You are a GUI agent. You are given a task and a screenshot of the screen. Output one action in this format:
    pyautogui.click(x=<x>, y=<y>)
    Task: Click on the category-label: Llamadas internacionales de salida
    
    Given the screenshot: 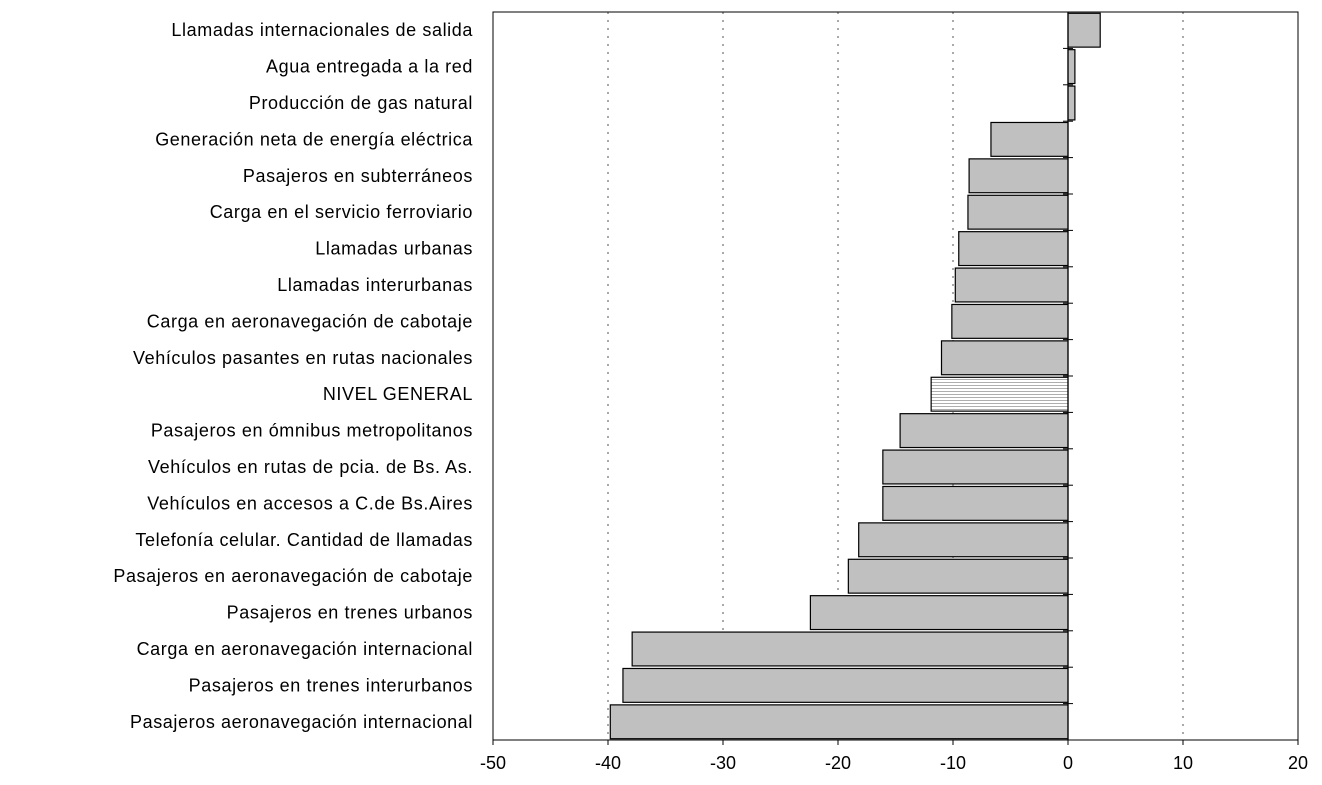 What is the action you would take?
    pyautogui.click(x=322, y=30)
    